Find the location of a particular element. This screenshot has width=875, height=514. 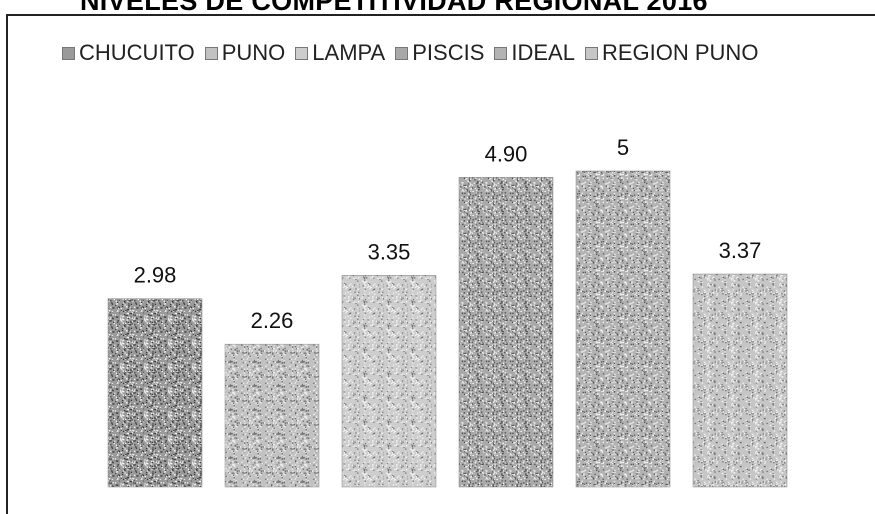

chart-title: NIVELES DE COMPETITIVIDAD REGIONAL 2016 is located at coordinates (394, 8).